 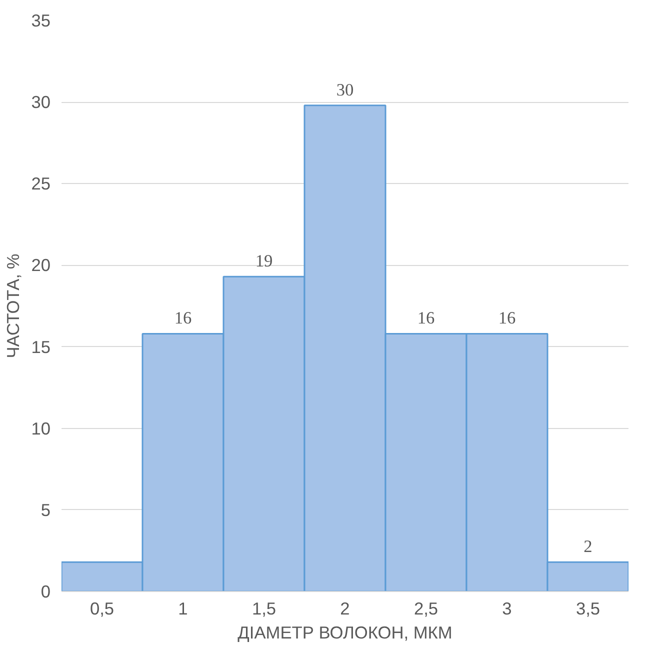 I want to click on y-tick-label: 15, so click(x=41, y=346).